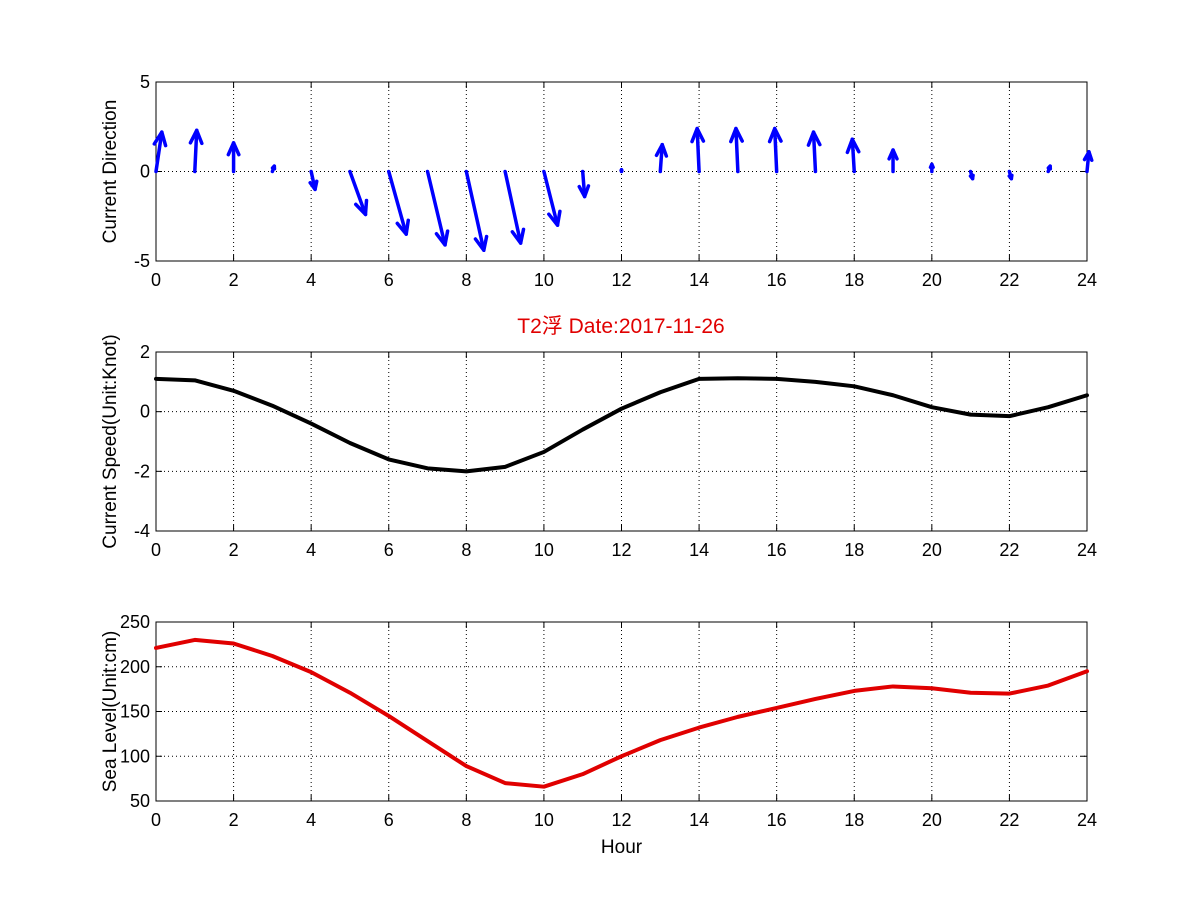 The height and width of the screenshot is (901, 1201). What do you see at coordinates (622, 847) in the screenshot?
I see `x-axis-label: Hour` at bounding box center [622, 847].